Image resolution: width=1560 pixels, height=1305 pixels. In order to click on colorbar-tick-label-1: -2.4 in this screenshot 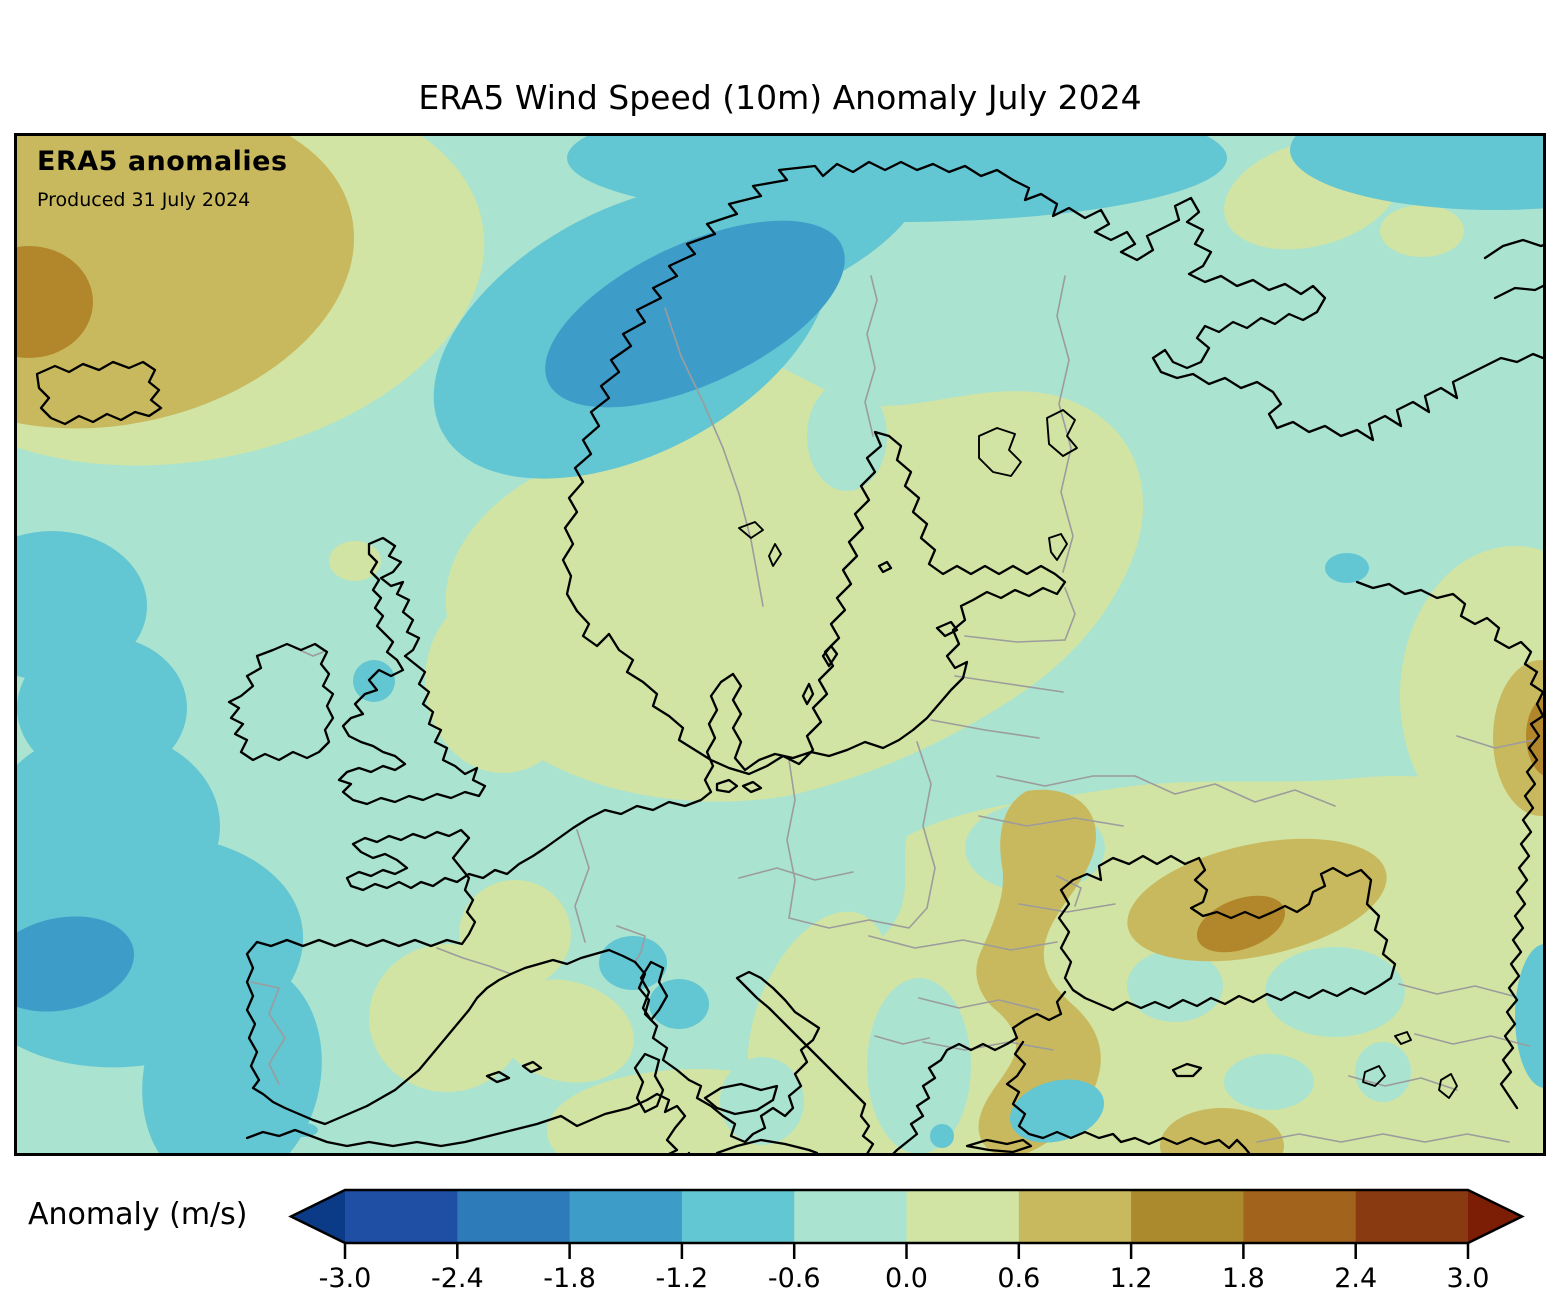, I will do `click(457, 1278)`.